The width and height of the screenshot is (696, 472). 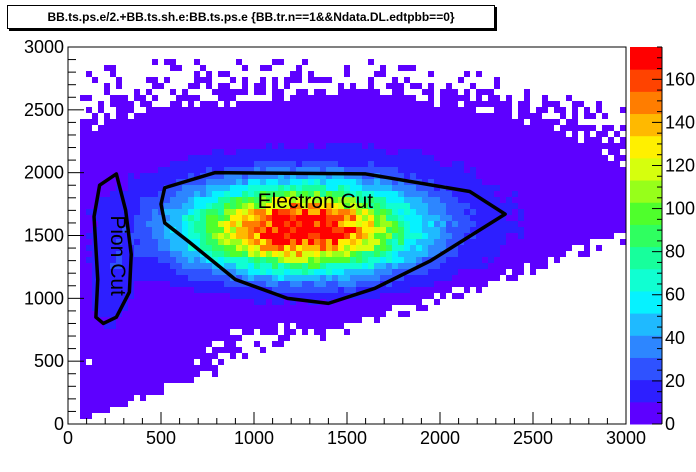 I want to click on x-tick-label: 1500, so click(x=347, y=438).